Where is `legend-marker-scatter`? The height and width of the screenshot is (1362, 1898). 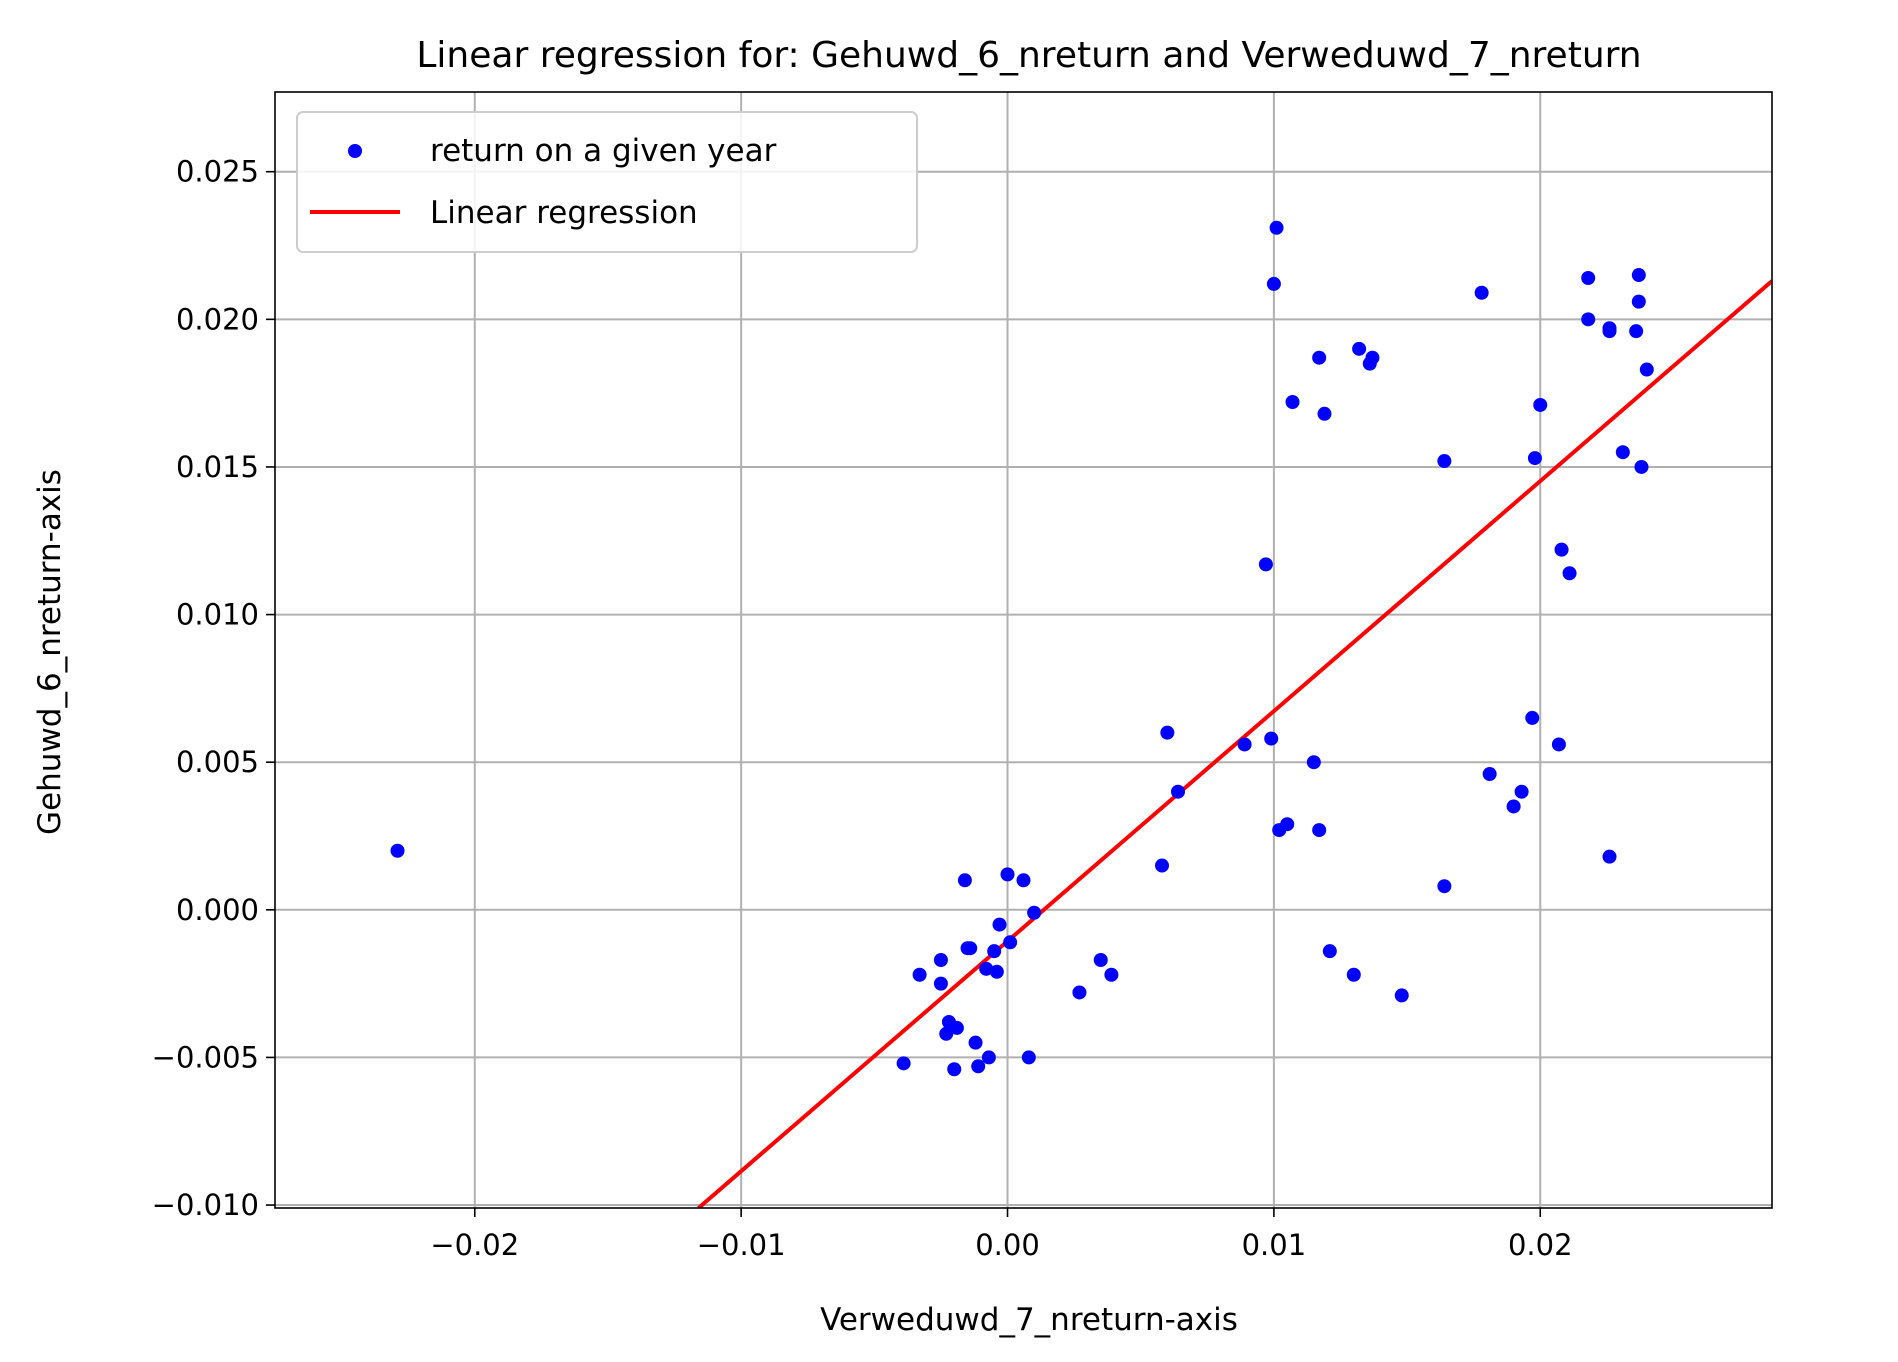
legend-marker-scatter is located at coordinates (355, 151).